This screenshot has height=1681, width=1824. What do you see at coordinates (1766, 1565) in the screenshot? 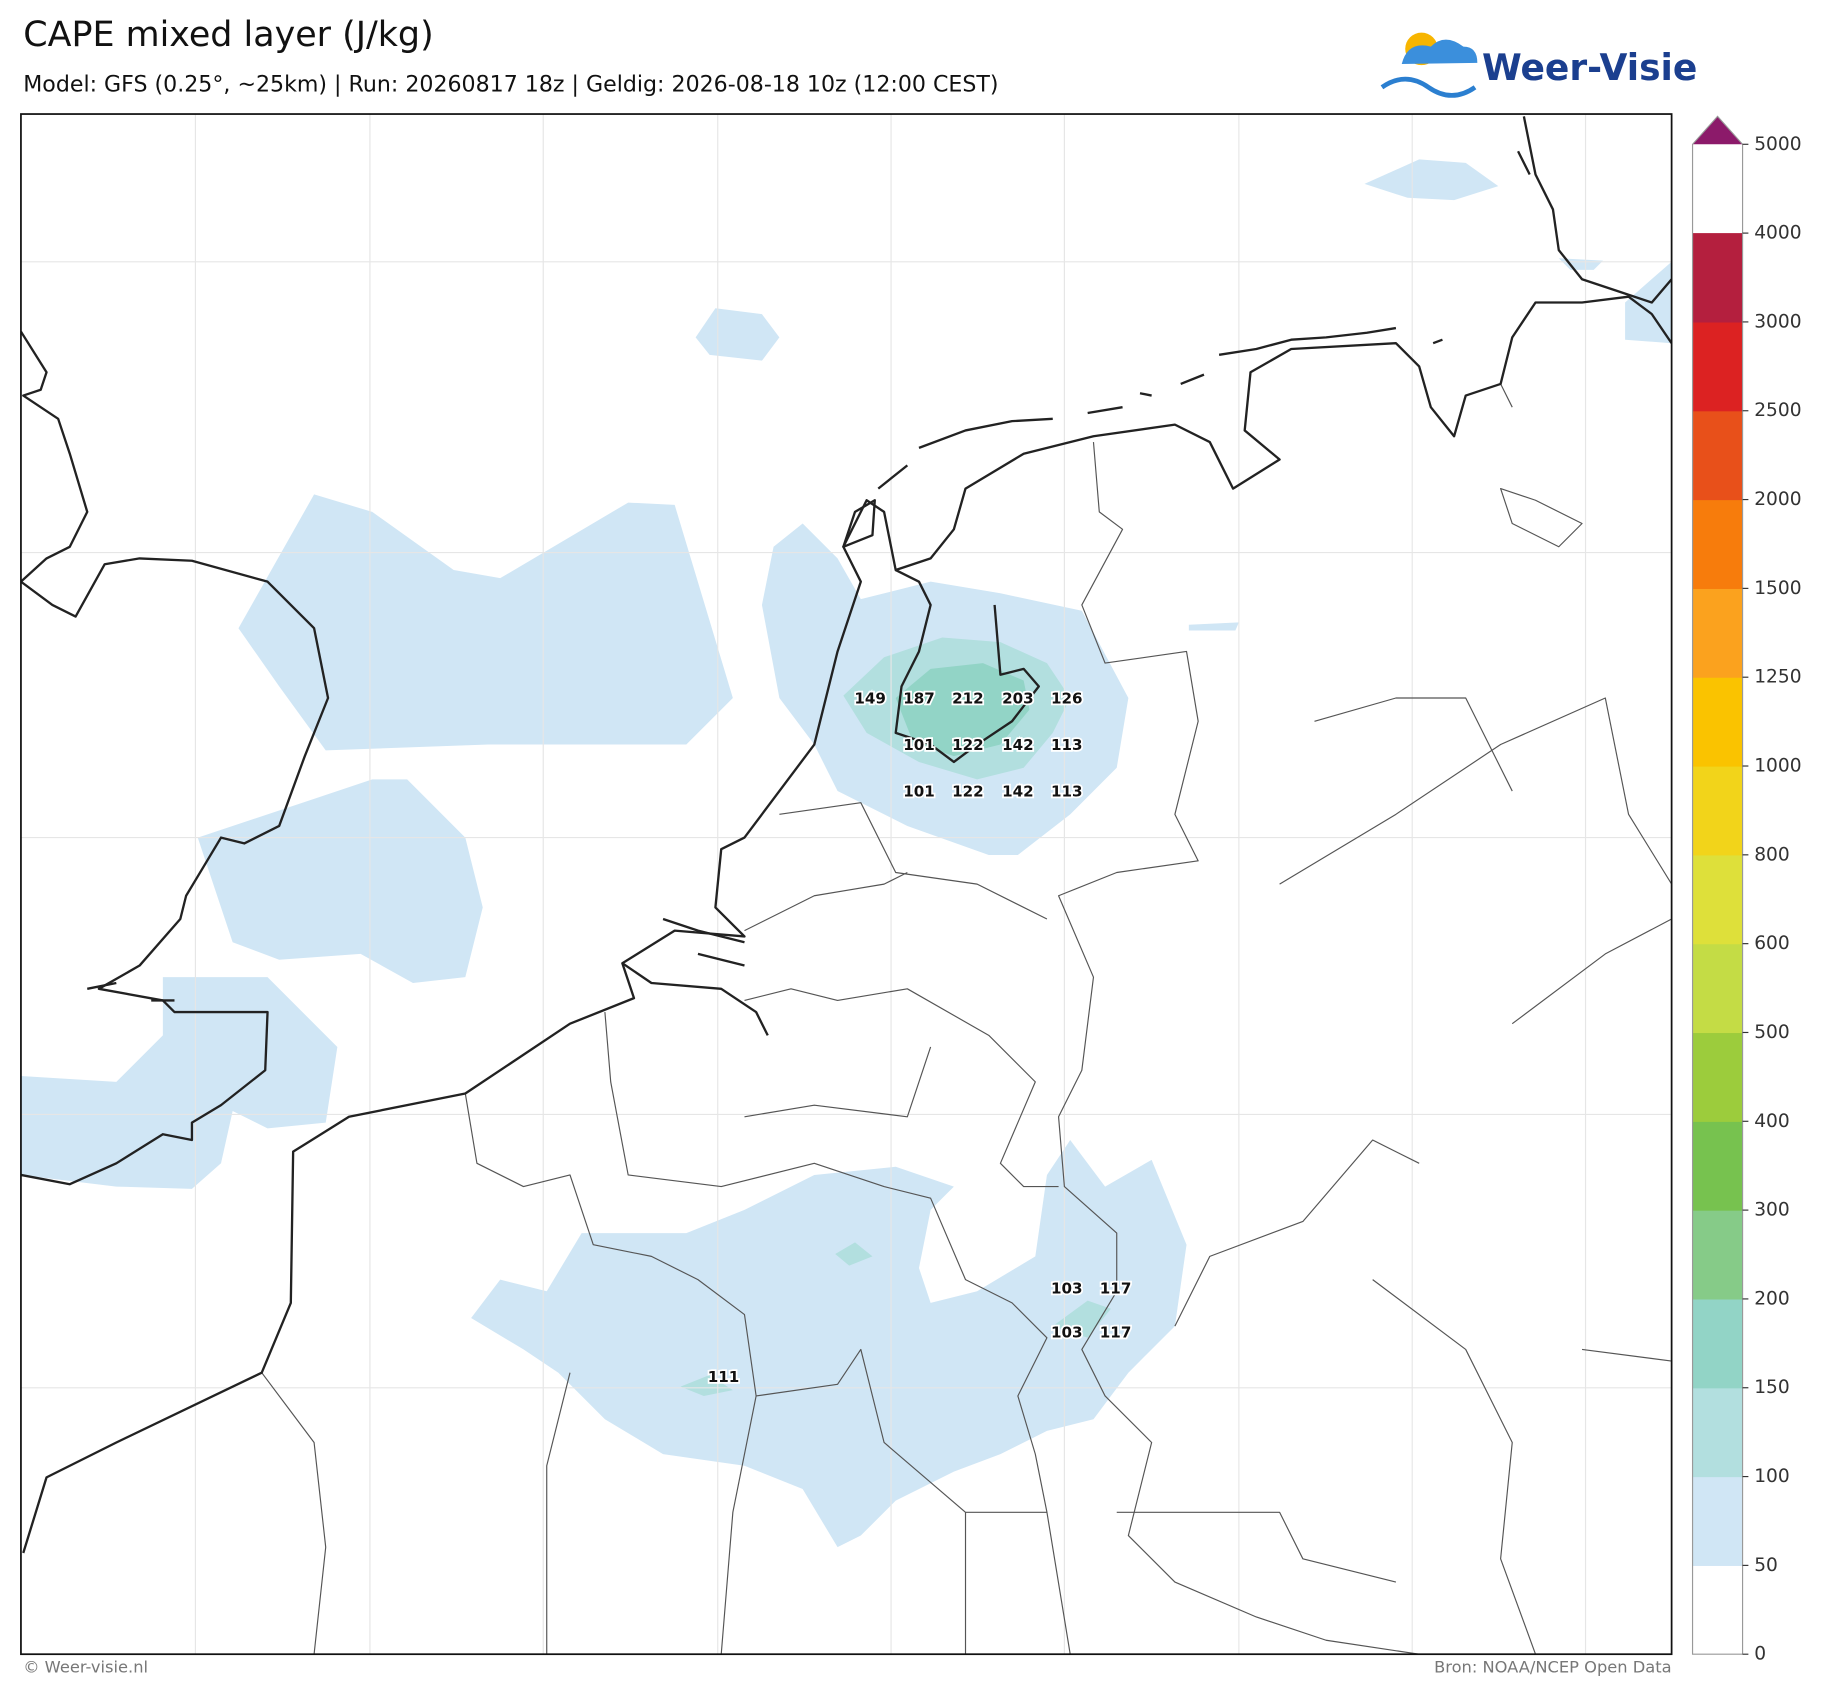
I see `colorbar-tick-label: 50` at bounding box center [1766, 1565].